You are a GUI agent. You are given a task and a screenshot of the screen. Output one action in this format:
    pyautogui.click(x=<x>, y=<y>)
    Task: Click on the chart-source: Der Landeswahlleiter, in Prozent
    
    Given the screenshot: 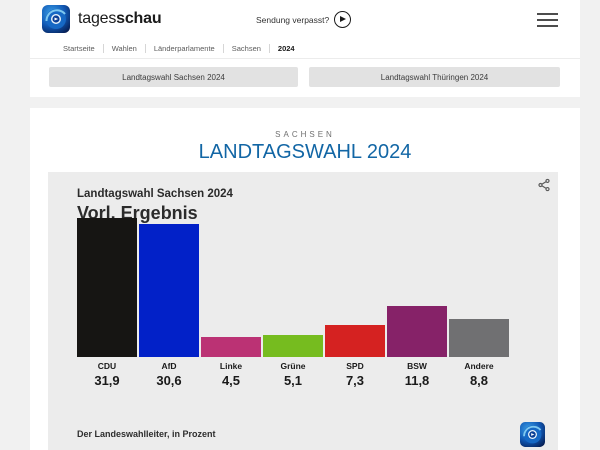 What is the action you would take?
    pyautogui.click(x=146, y=434)
    